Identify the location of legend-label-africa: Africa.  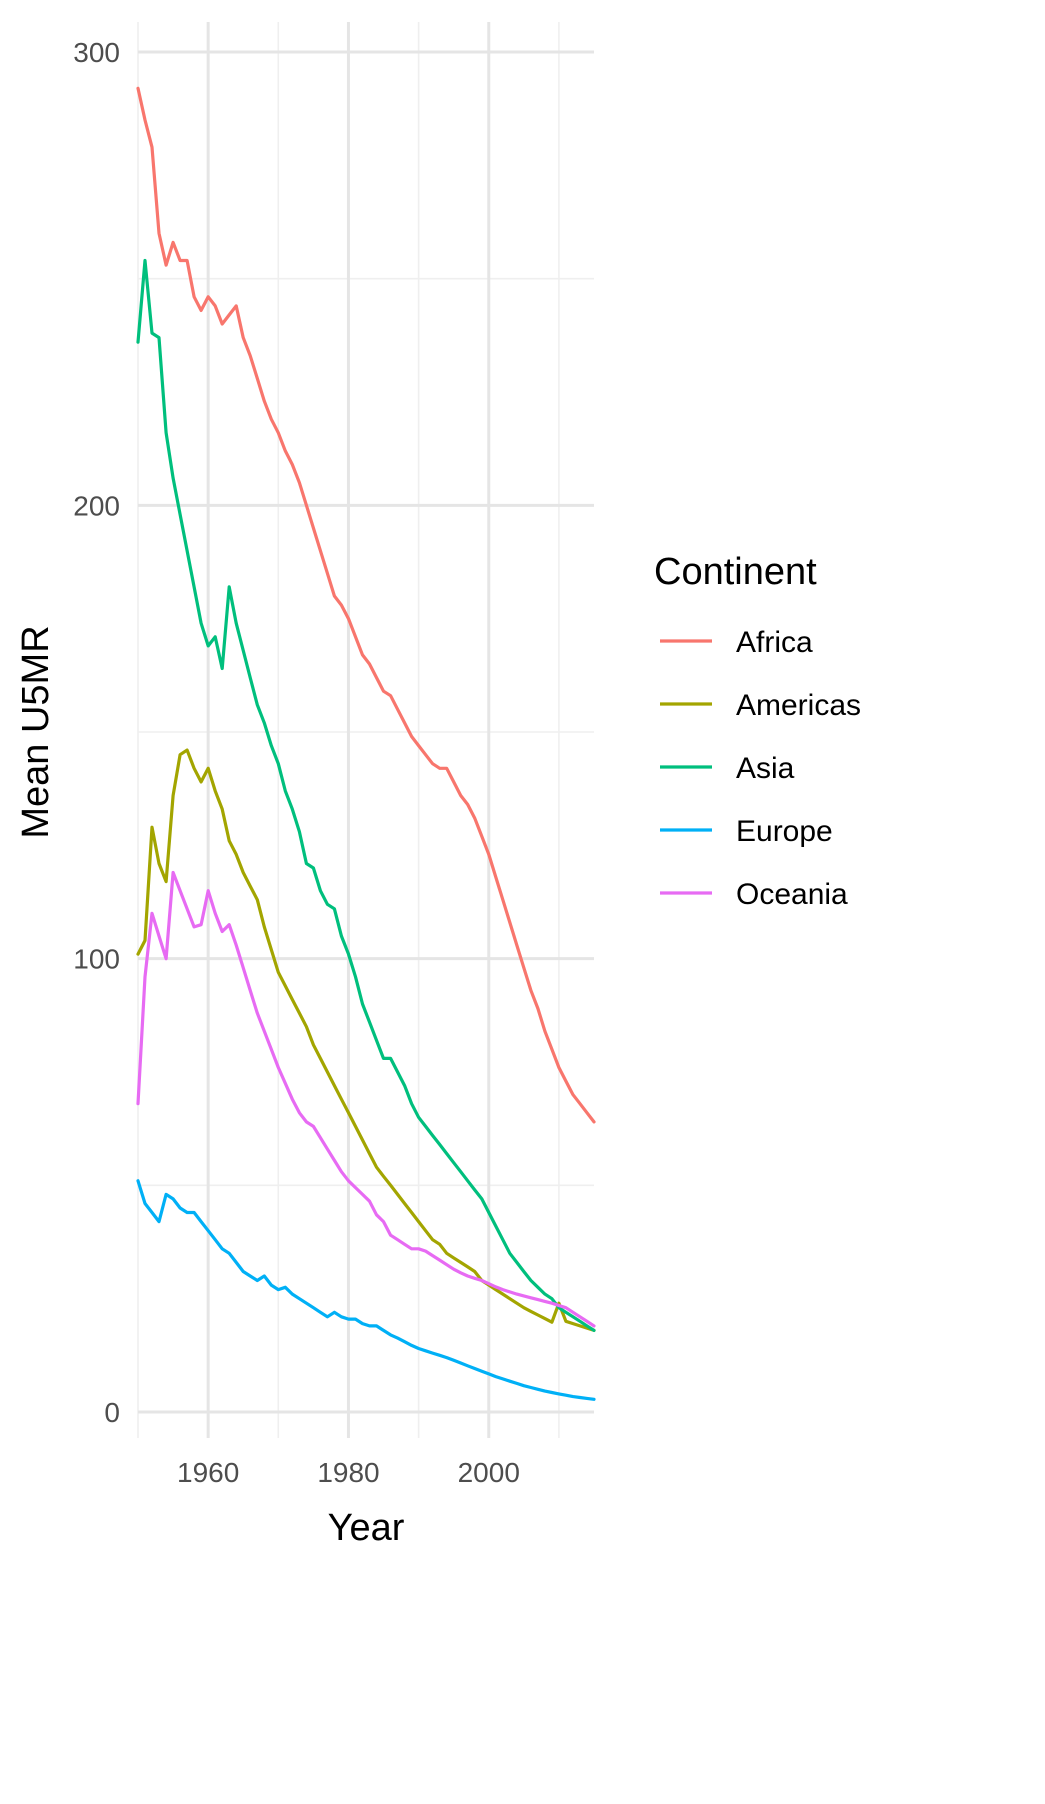
(774, 642).